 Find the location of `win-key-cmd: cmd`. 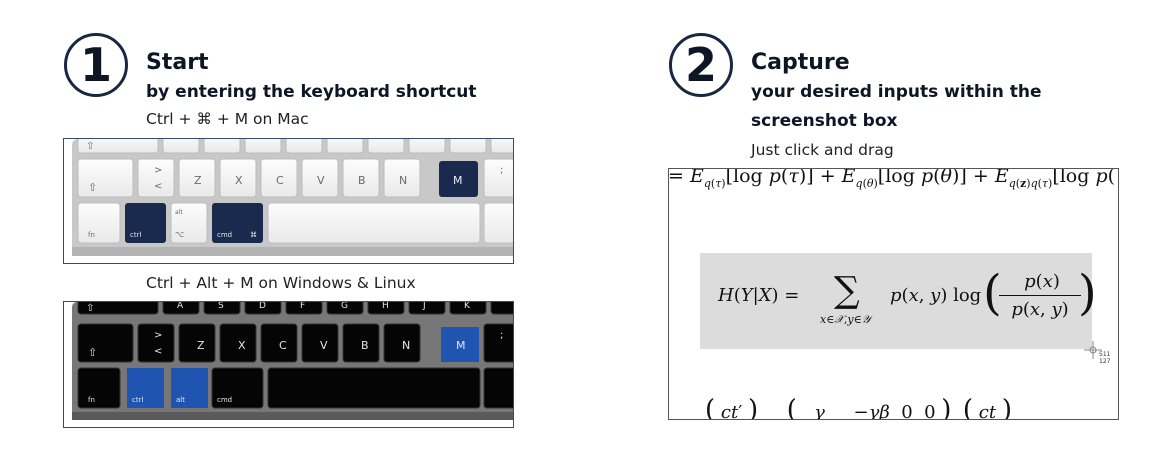

win-key-cmd: cmd is located at coordinates (224, 400).